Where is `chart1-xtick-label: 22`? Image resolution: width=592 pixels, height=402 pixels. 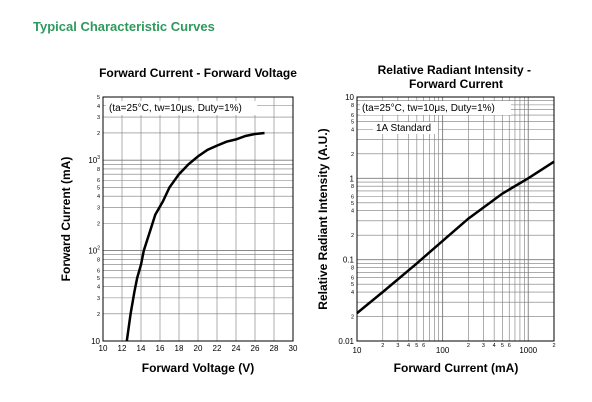 chart1-xtick-label: 22 is located at coordinates (217, 348).